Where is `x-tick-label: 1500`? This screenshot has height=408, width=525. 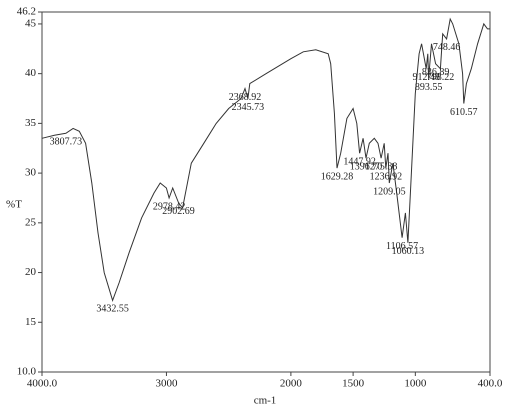 x-tick-label: 1500 is located at coordinates (353, 384).